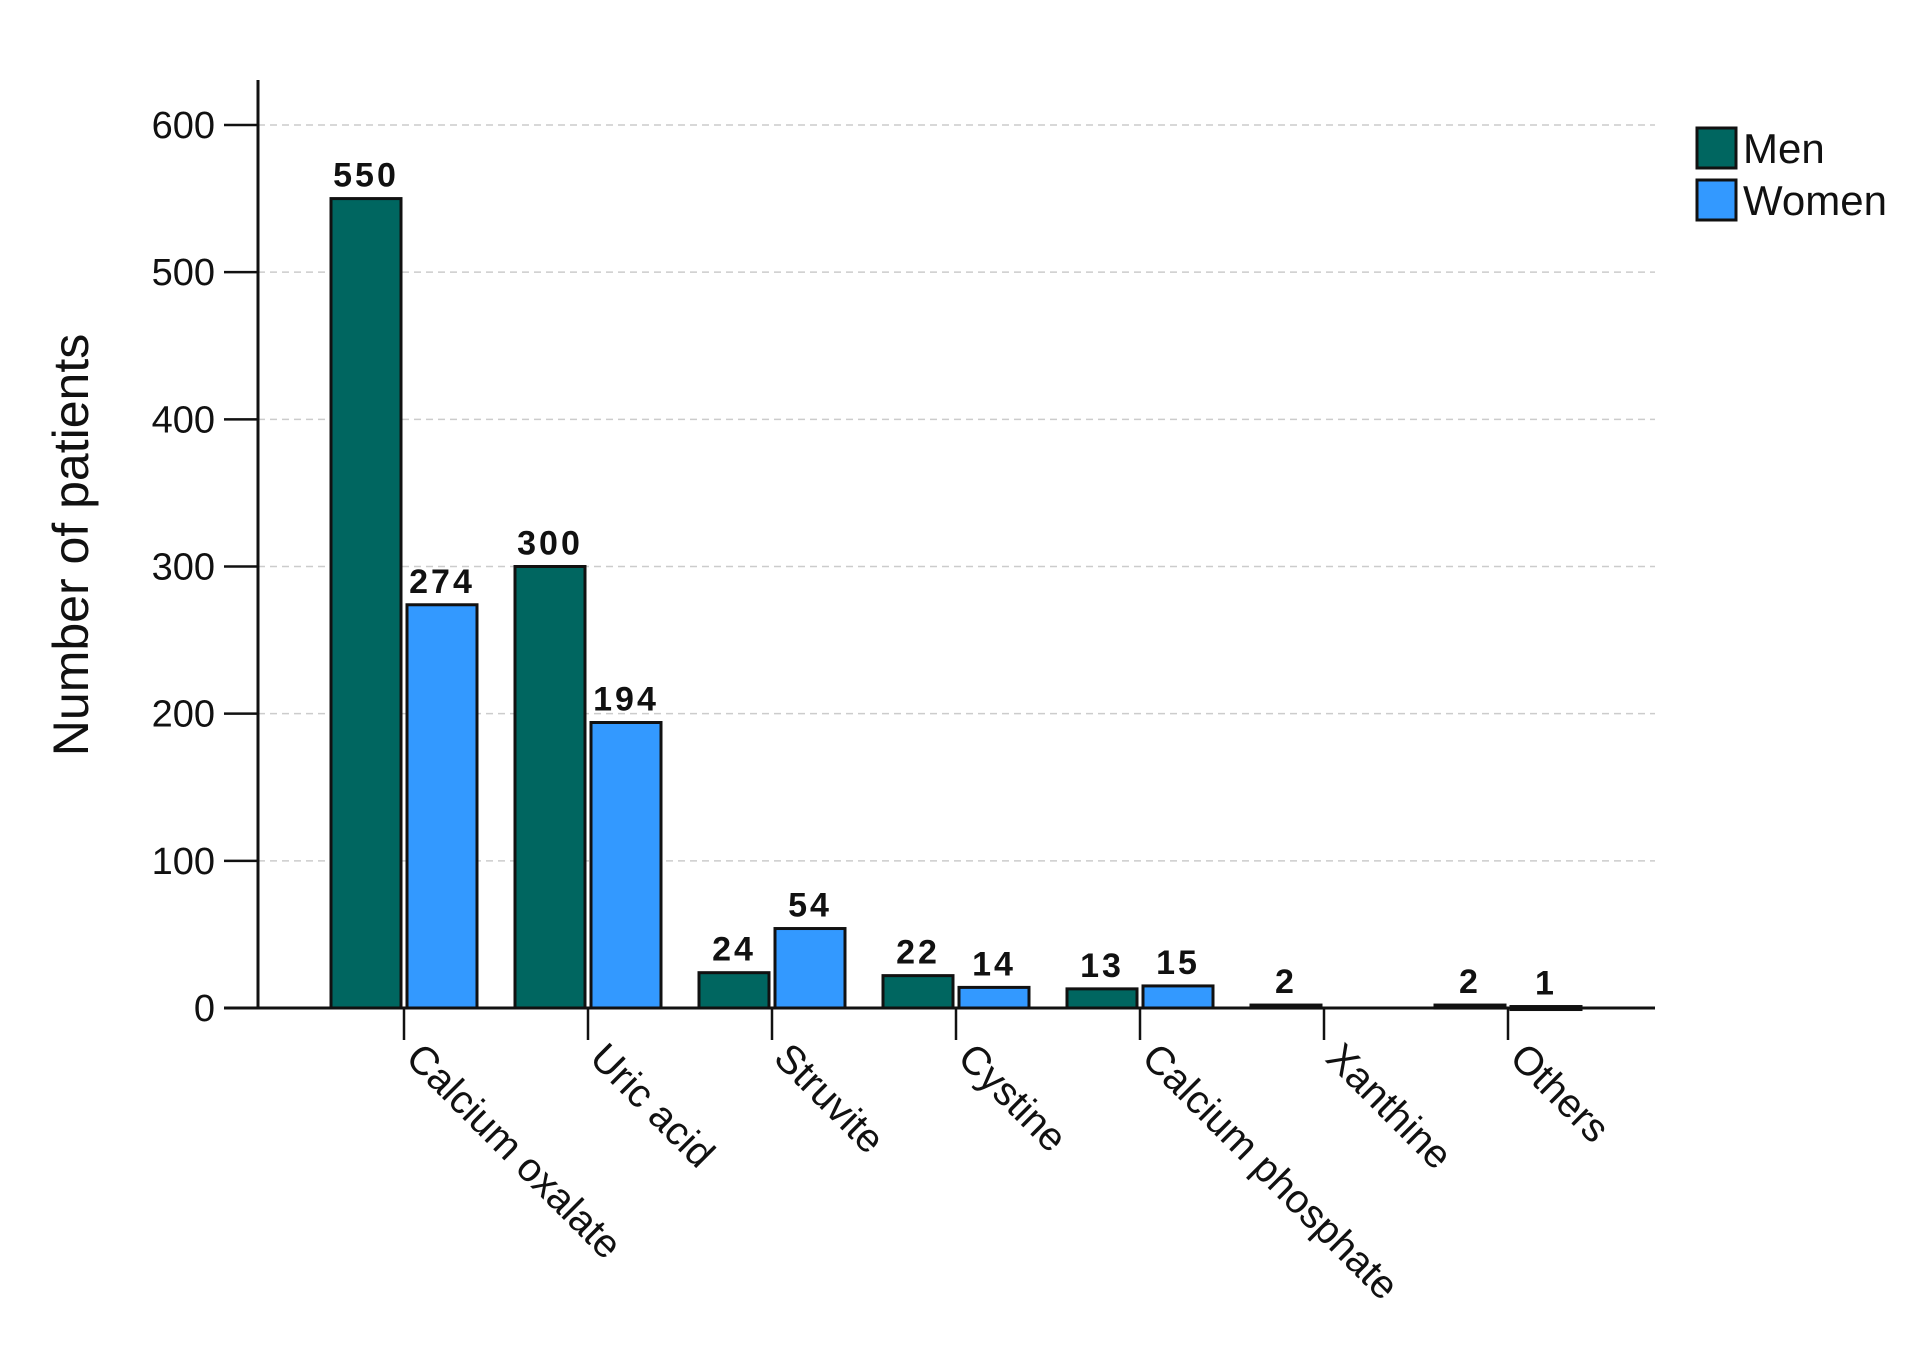  I want to click on data-label: 550, so click(366, 176).